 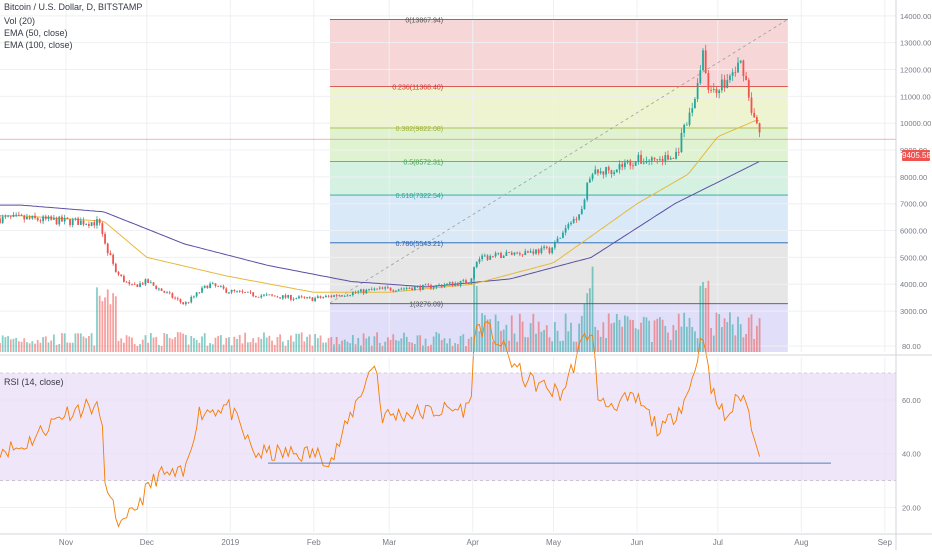 I want to click on fib-label-4: 0.618(7322.54), so click(x=419, y=196).